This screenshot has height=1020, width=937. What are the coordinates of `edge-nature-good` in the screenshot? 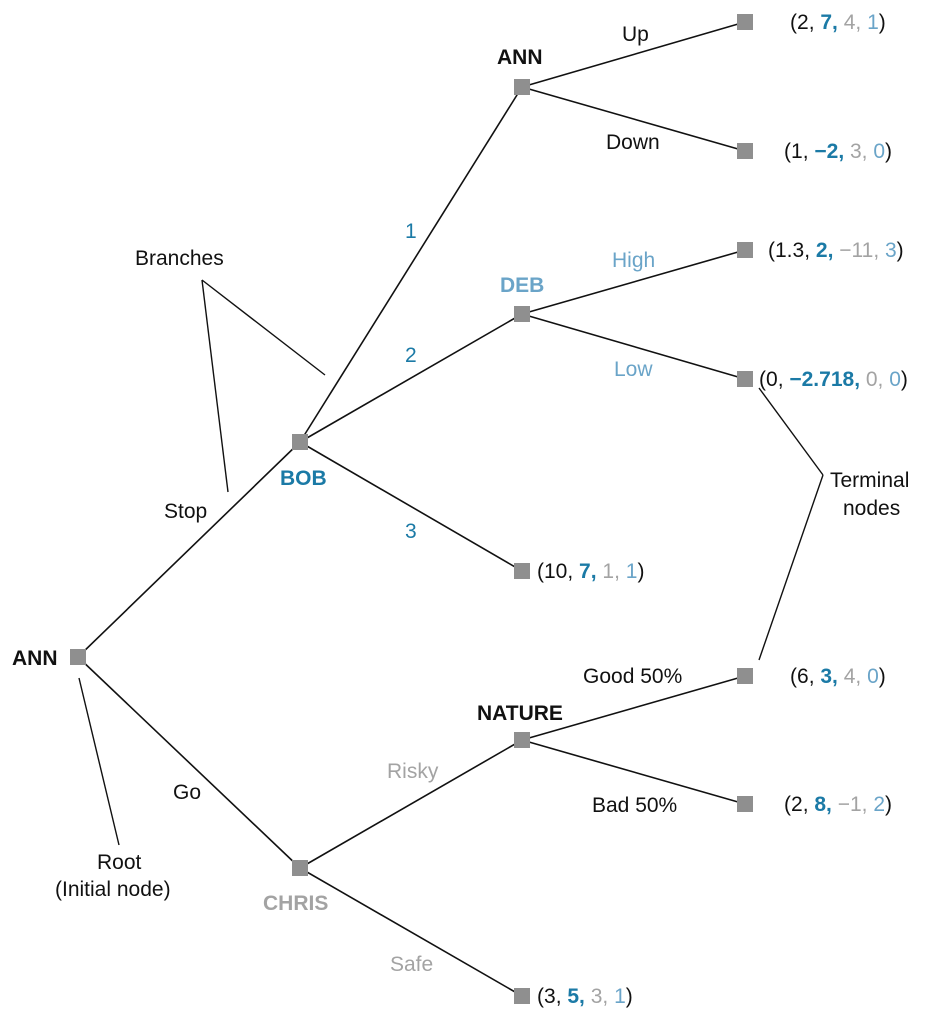 It's located at (633, 708).